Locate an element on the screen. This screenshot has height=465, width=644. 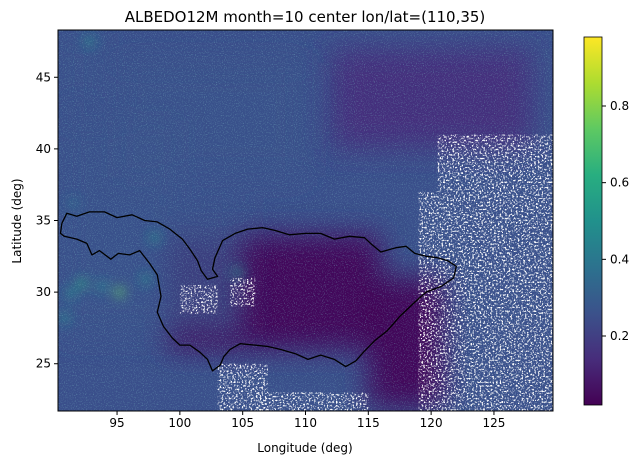
x-tick-label-105: 105 is located at coordinates (242, 423).